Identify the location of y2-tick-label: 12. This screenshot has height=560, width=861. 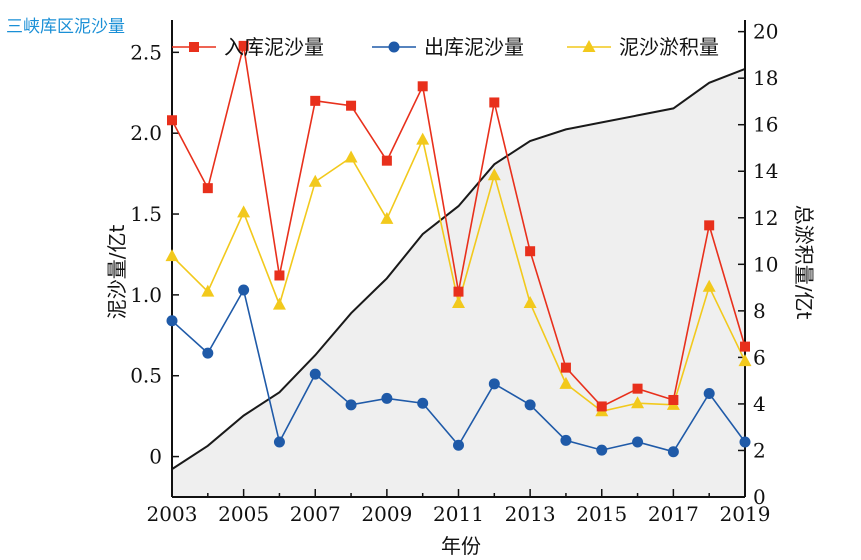
(765, 218).